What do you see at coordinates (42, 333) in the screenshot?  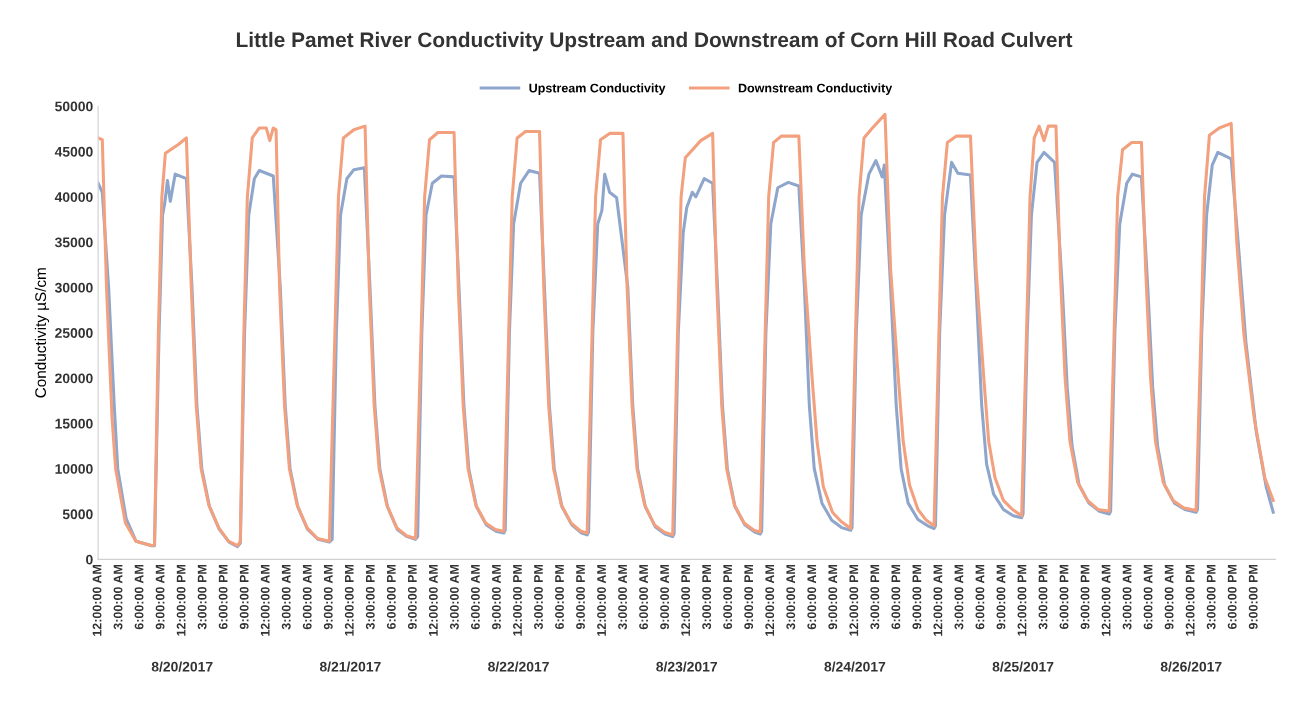 I see `y-axis-title: Conductivity µS/cm` at bounding box center [42, 333].